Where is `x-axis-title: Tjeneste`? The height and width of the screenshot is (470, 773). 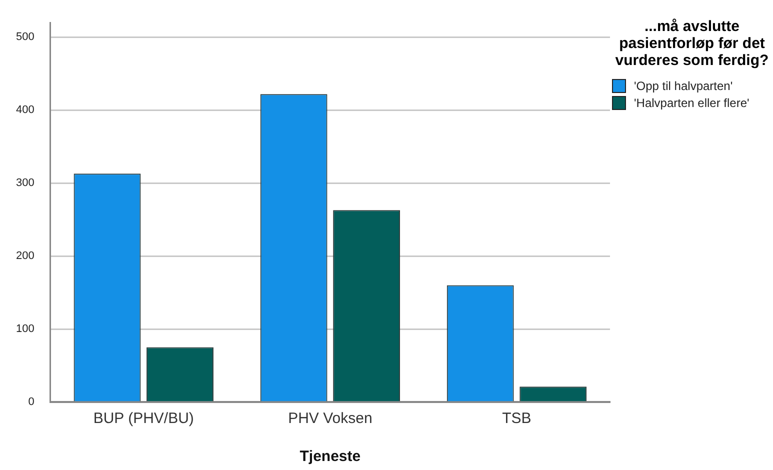
x-axis-title: Tjeneste is located at coordinates (330, 457).